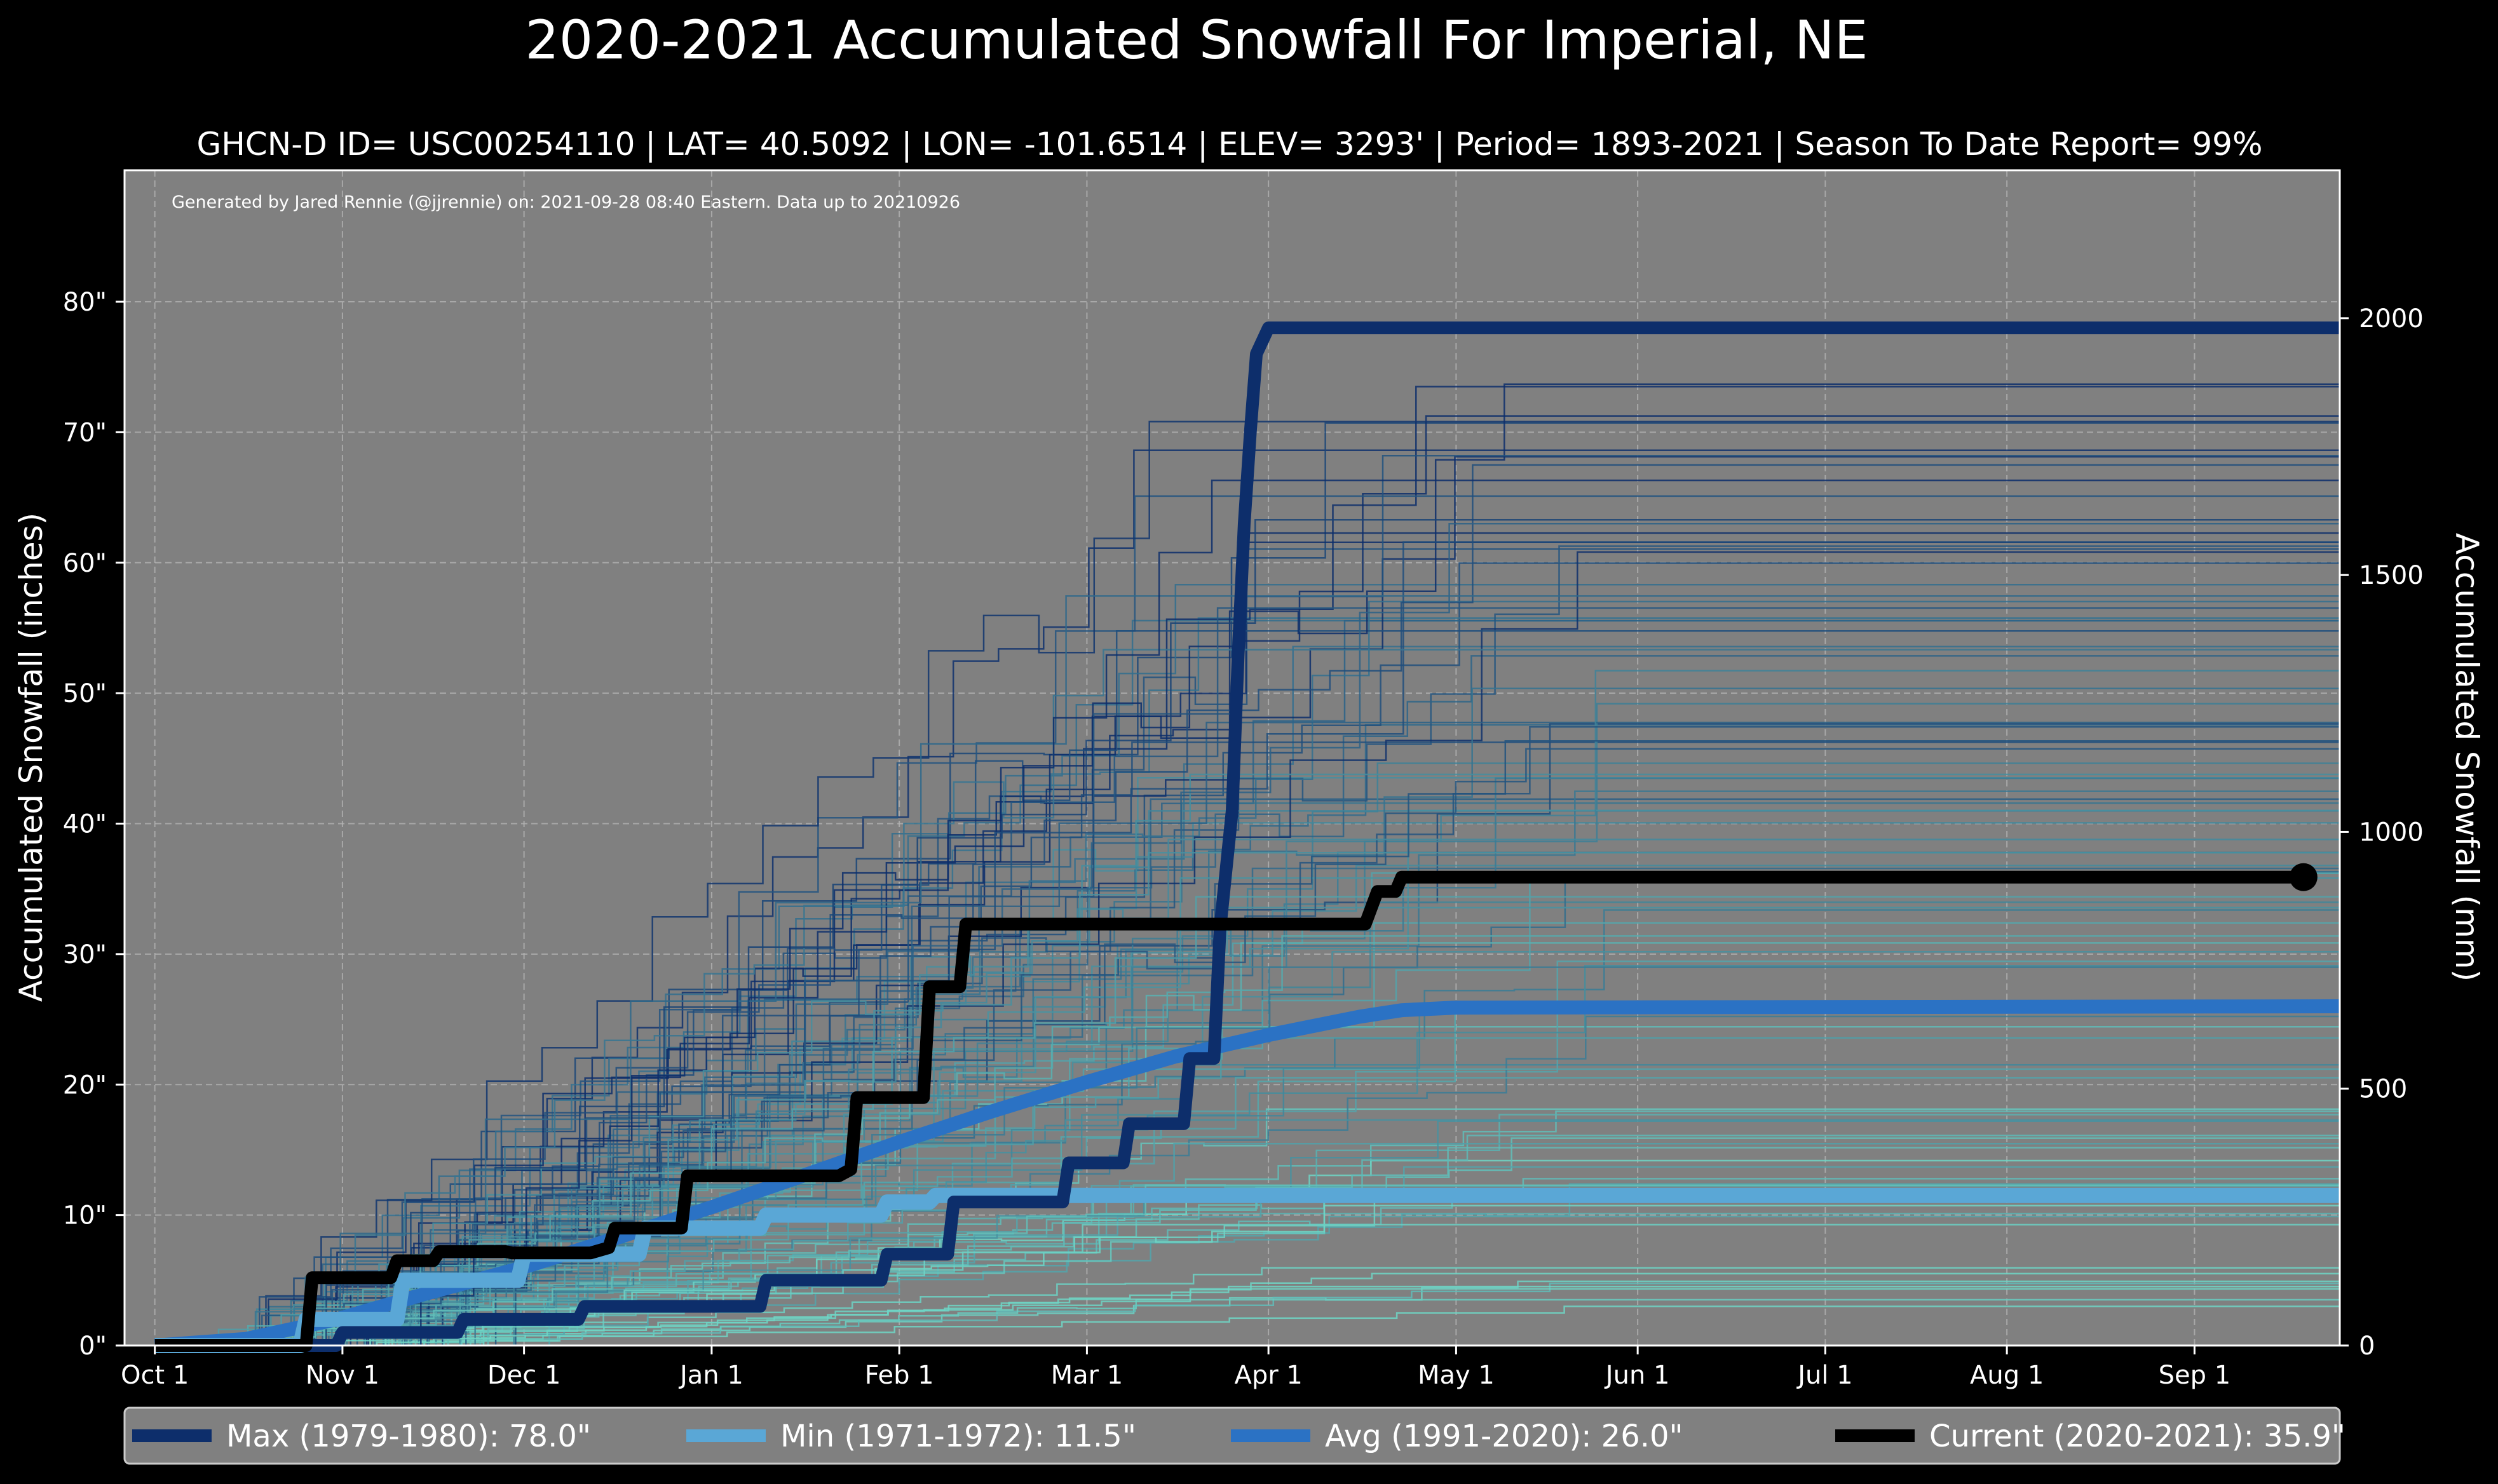 This screenshot has width=2498, height=1484. Describe the element at coordinates (342, 1375) in the screenshot. I see `x-tick-label: Nov 1` at that location.